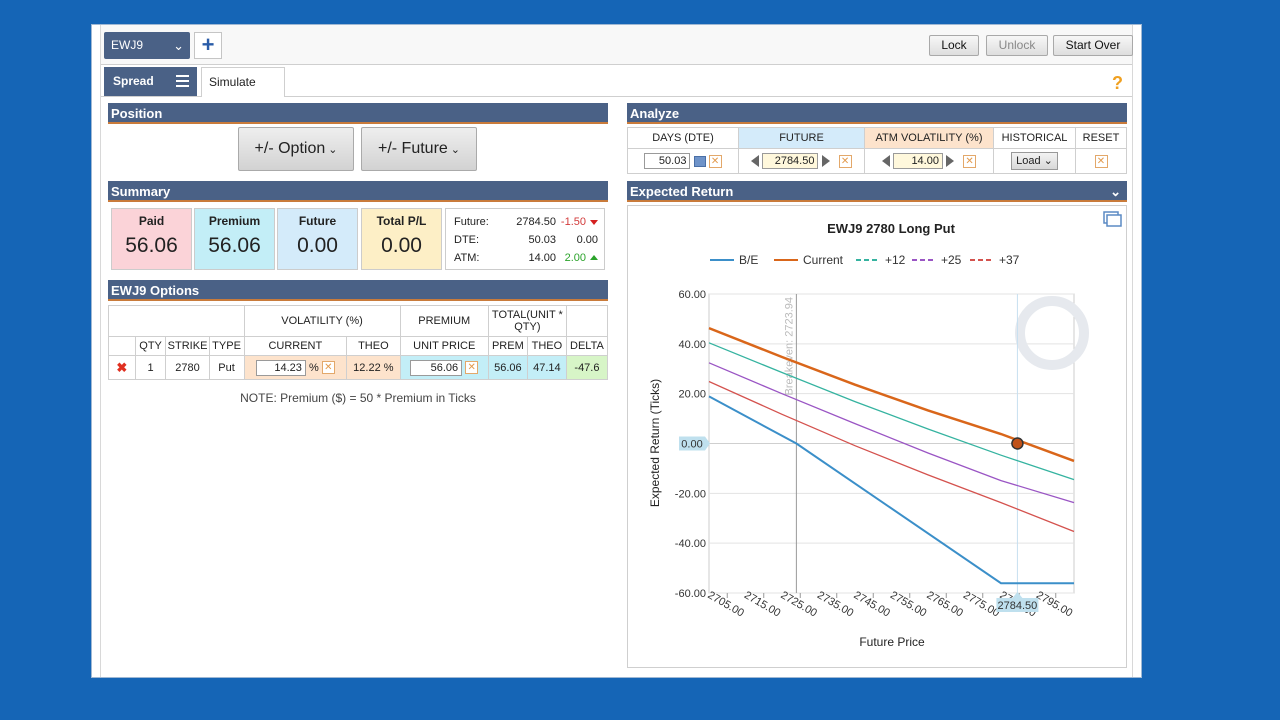 The height and width of the screenshot is (720, 1280). Describe the element at coordinates (1017, 595) in the screenshot. I see `price-label-pointer` at that location.